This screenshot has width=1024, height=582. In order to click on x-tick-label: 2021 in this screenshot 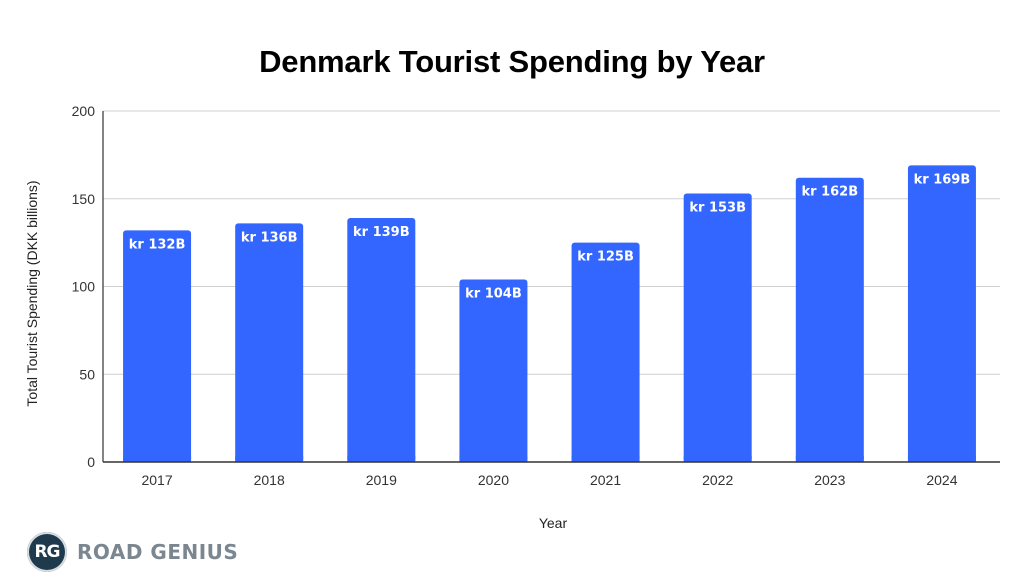, I will do `click(605, 480)`.